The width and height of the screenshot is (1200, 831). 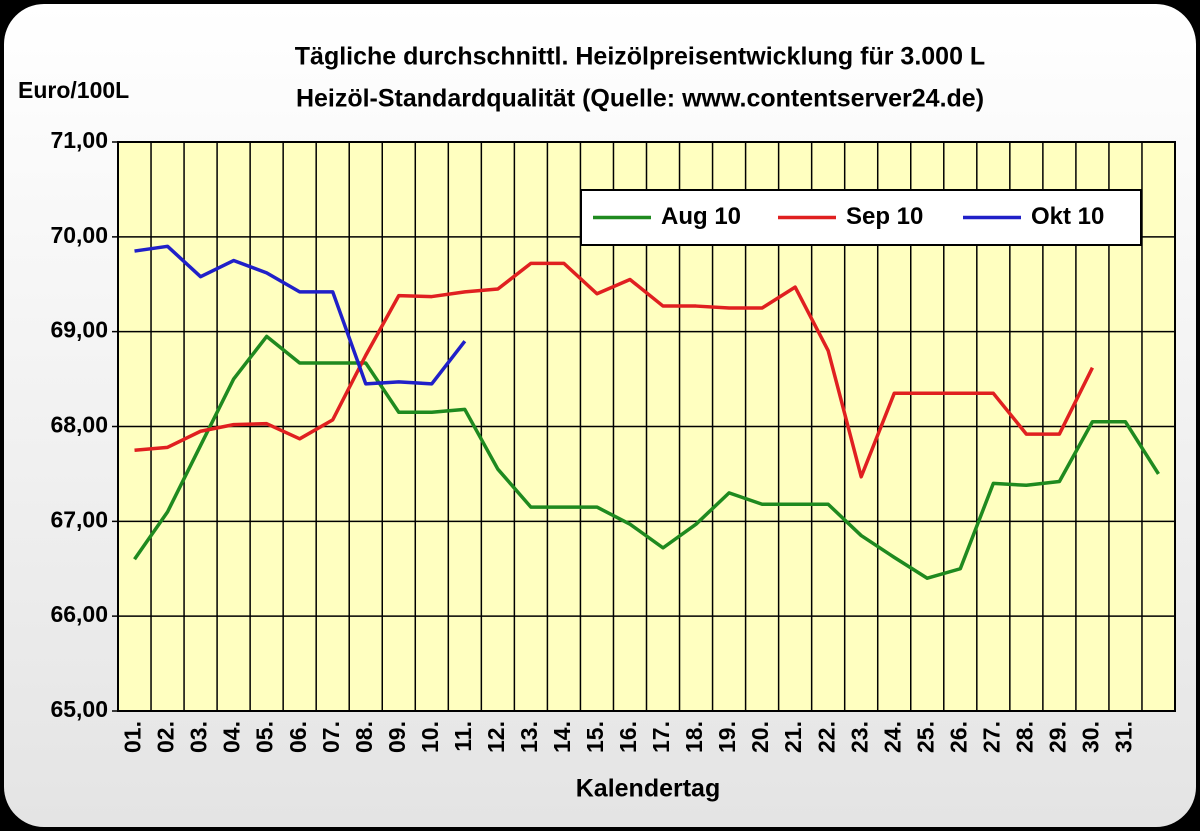 What do you see at coordinates (892, 737) in the screenshot?
I see `x-tick-label: 24.` at bounding box center [892, 737].